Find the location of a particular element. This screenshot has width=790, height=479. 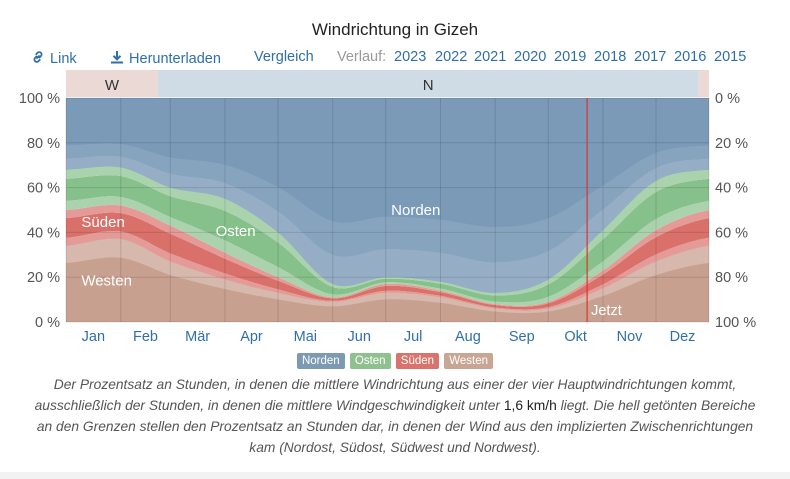

compare-button: Vergleich is located at coordinates (284, 57).